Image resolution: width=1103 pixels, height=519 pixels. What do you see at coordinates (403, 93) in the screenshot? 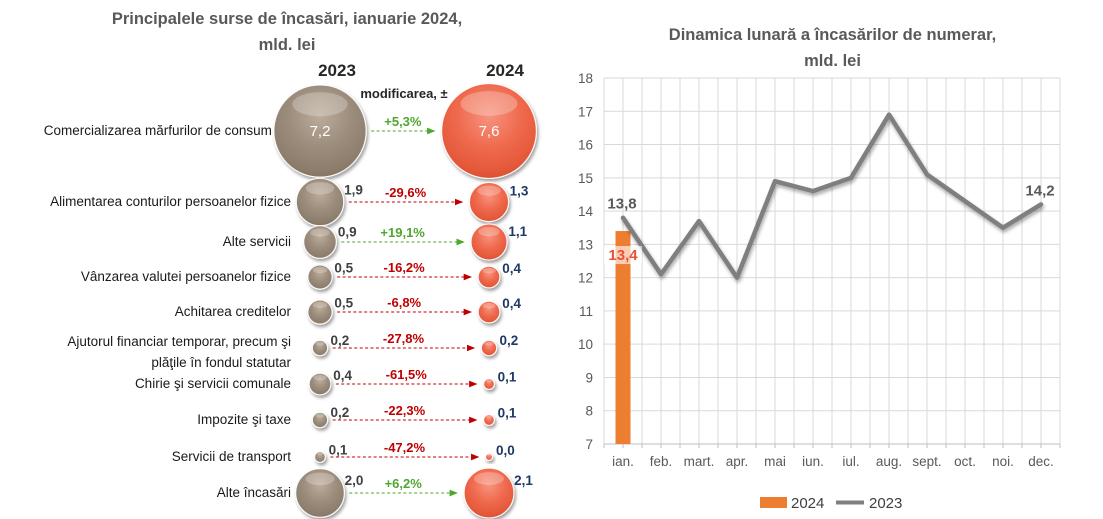
I see `change-column-header: modificarea, ±` at bounding box center [403, 93].